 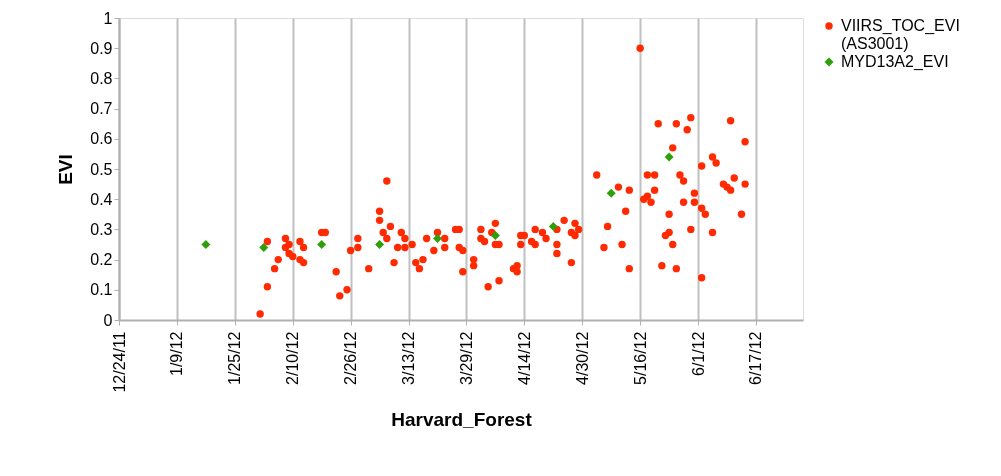 I want to click on x-tick-label: 1/25/12, so click(x=235, y=358).